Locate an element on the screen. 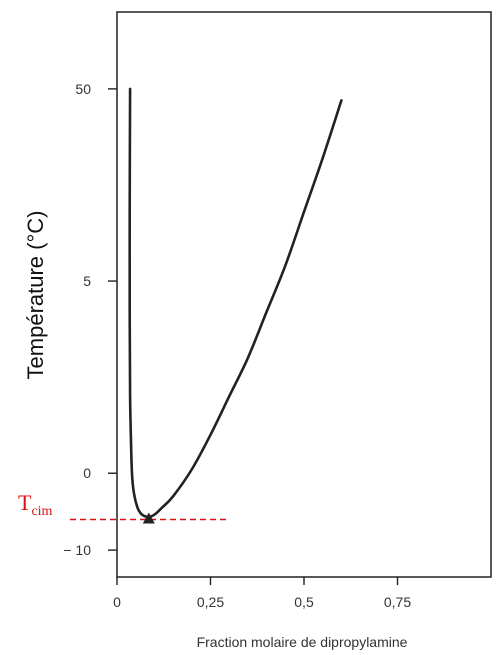  y-axis-label: Température (°C) is located at coordinates (35, 295).